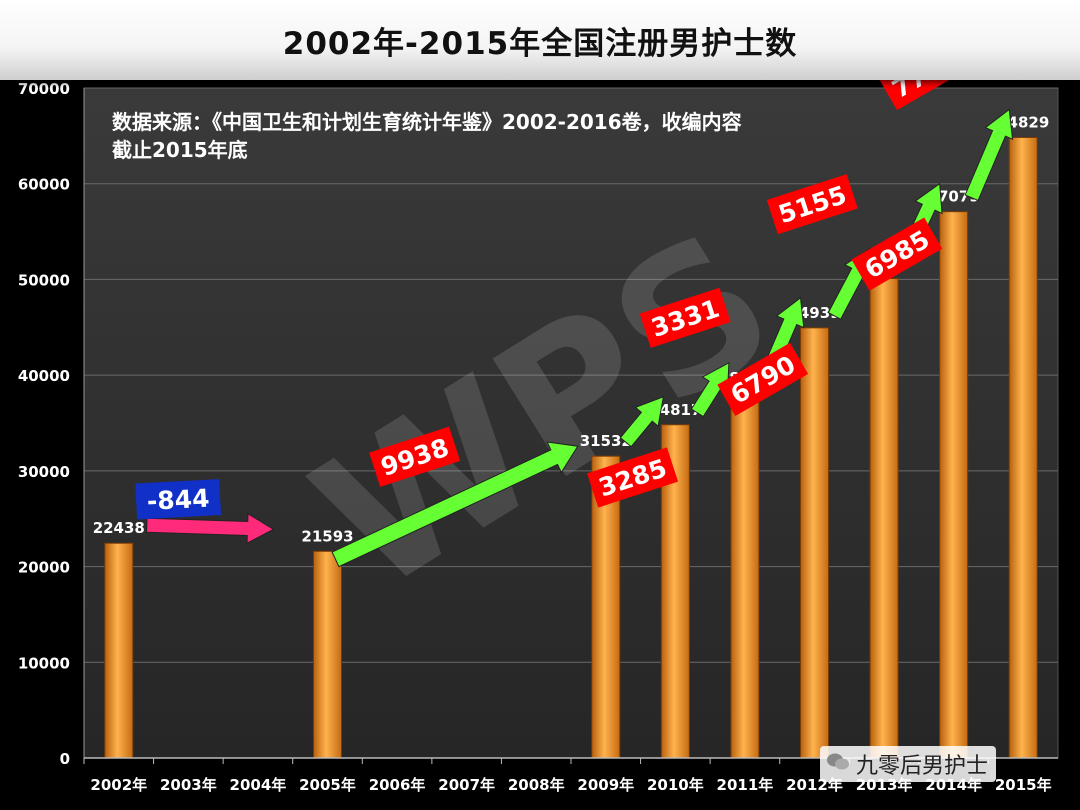  What do you see at coordinates (44, 185) in the screenshot?
I see `y-tick-label: 60000` at bounding box center [44, 185].